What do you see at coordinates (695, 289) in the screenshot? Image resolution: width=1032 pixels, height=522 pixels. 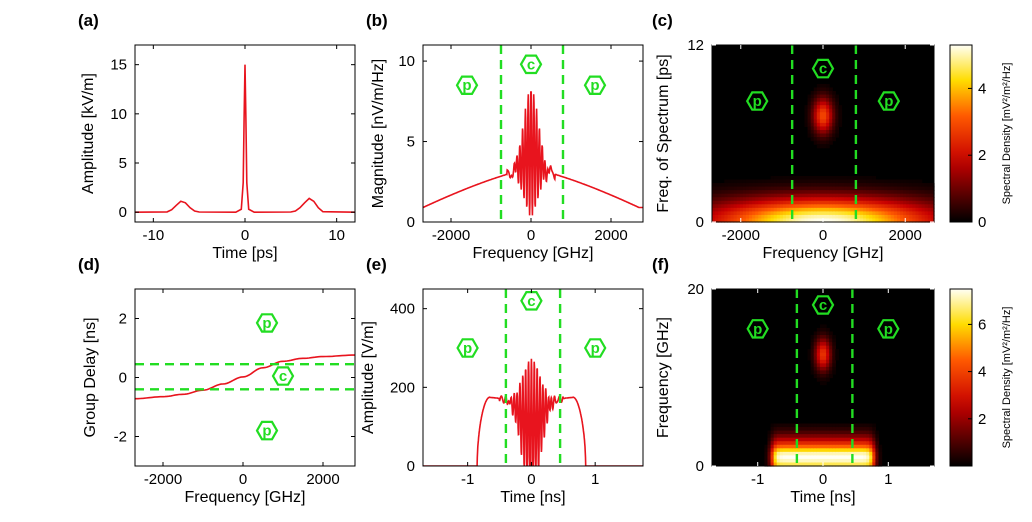 I see `y-tick-label: 20` at bounding box center [695, 289].